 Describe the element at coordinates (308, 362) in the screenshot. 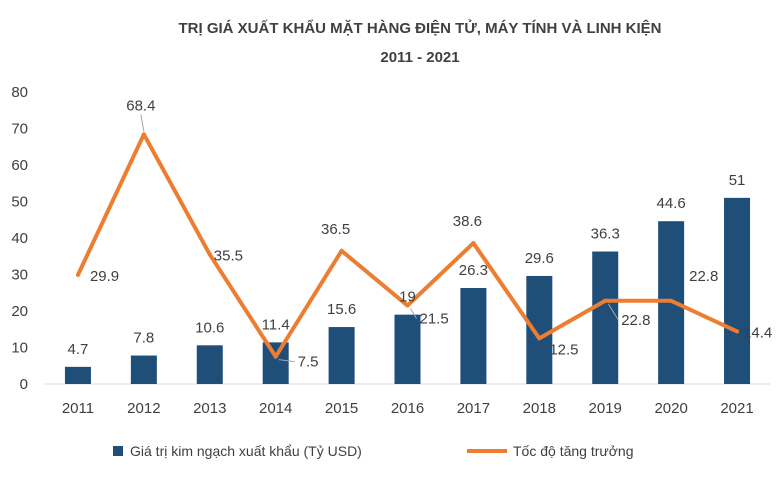

I see `line-data-label: 7.5` at that location.